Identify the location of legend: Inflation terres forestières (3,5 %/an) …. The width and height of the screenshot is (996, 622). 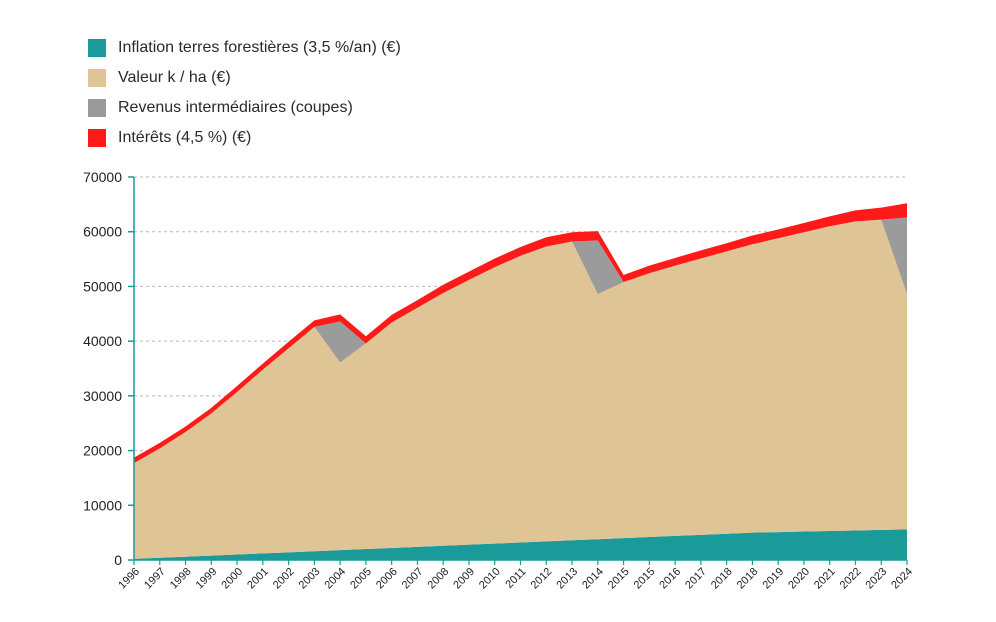
(244, 93).